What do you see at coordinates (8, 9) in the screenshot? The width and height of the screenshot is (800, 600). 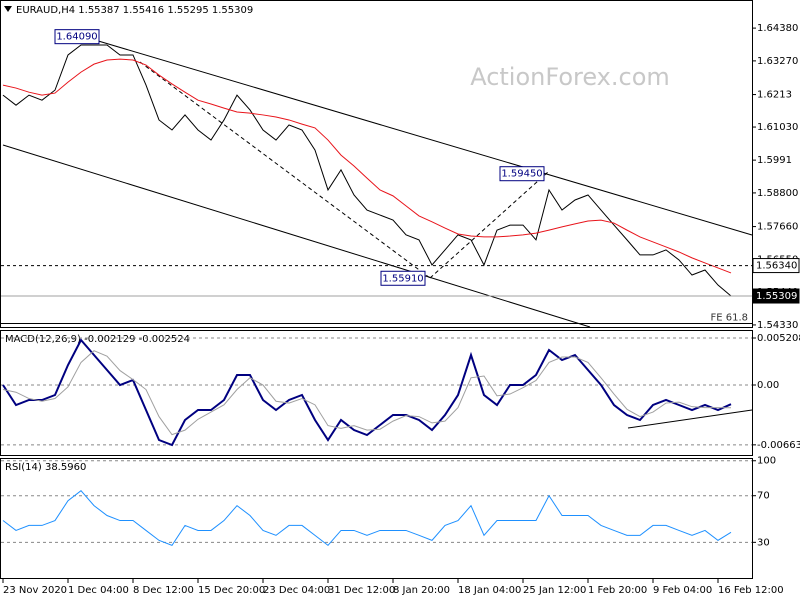 I see `symbol-icon` at bounding box center [8, 9].